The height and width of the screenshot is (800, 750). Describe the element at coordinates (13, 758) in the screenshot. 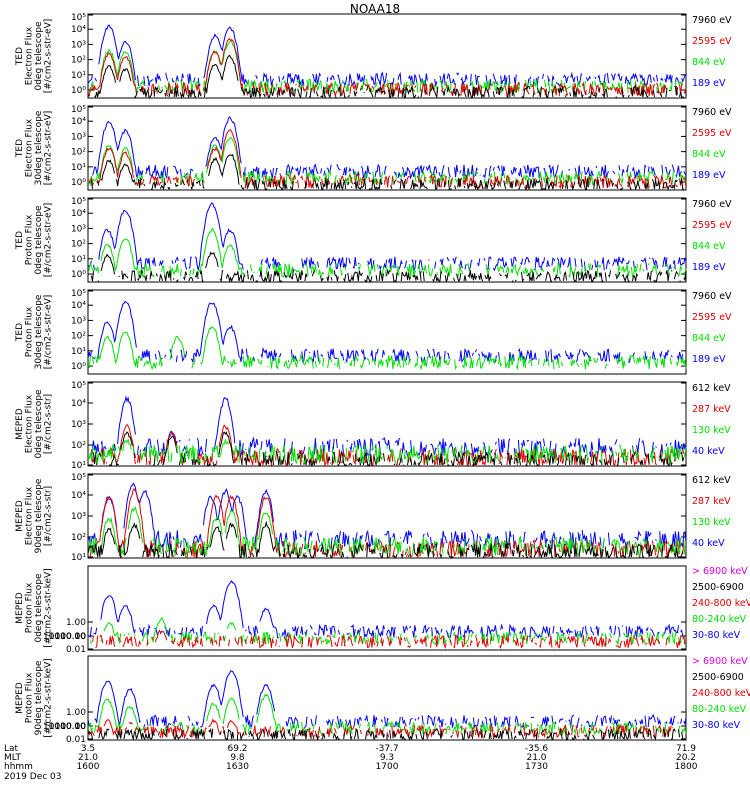

I see `x-row-label: MLT` at that location.